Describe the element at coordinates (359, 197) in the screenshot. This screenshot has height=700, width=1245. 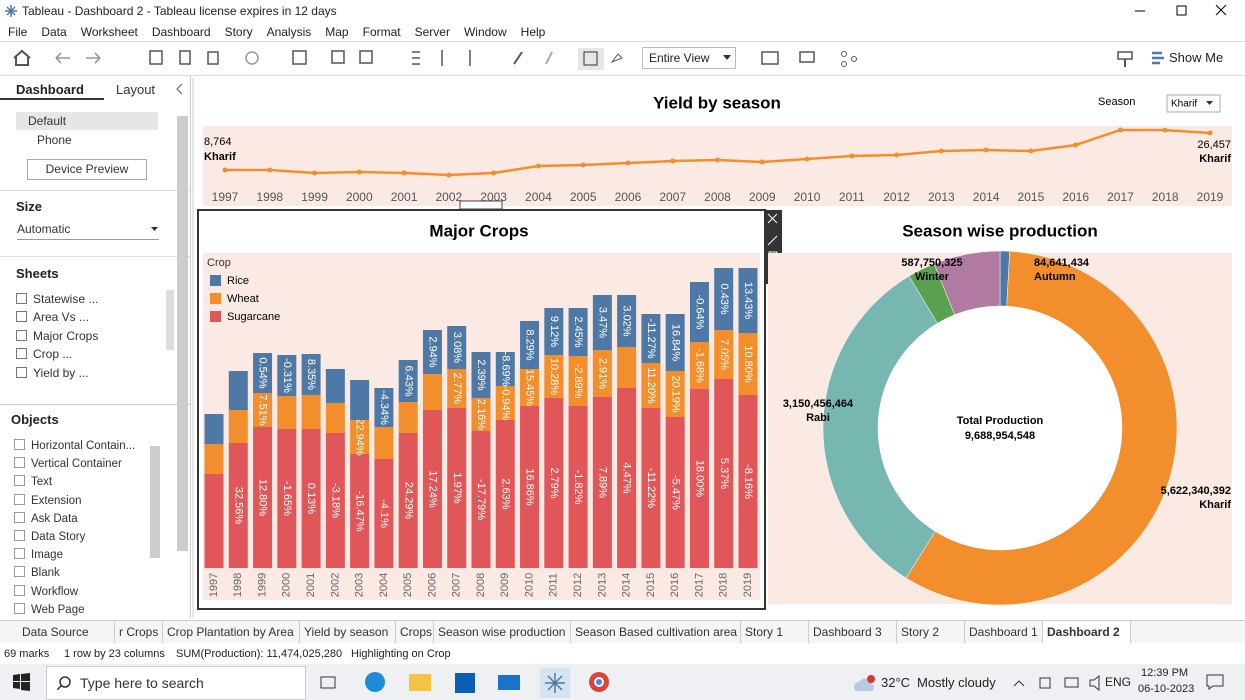
I see `x-tick-label: 2000` at that location.